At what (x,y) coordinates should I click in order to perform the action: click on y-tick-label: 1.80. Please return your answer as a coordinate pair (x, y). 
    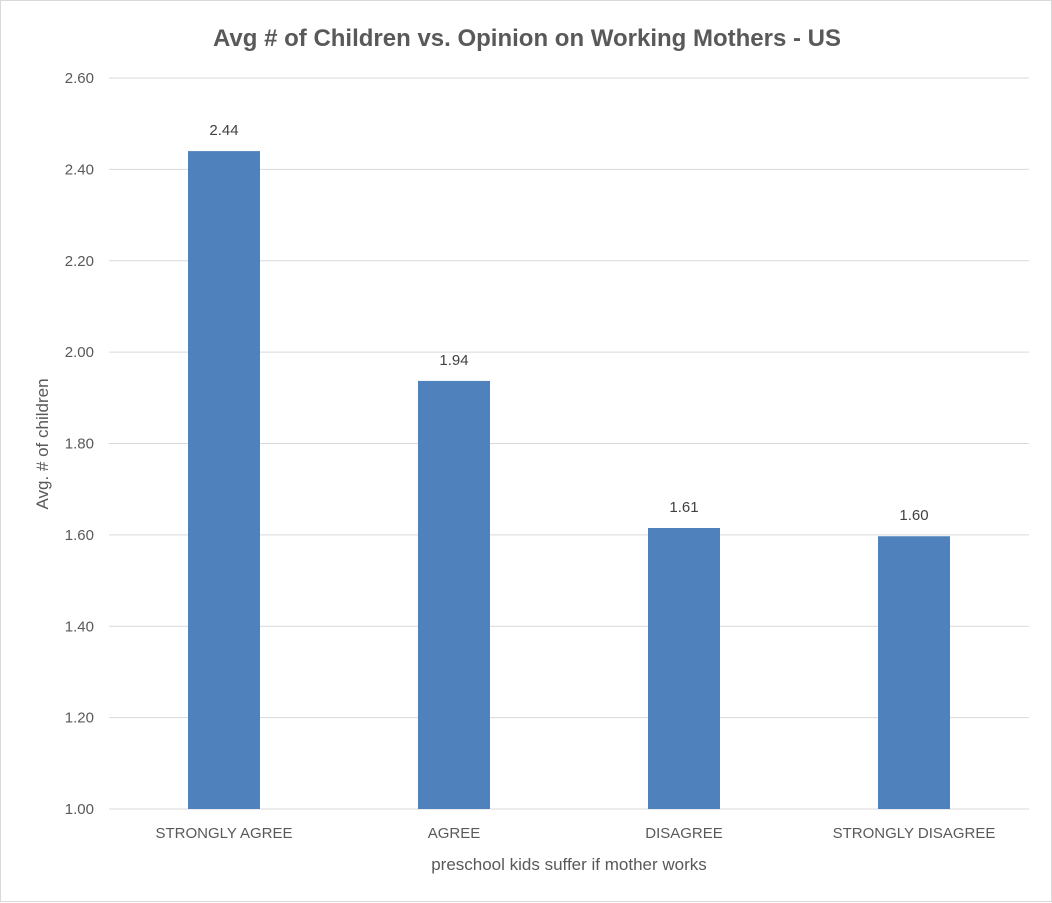
    Looking at the image, I should click on (79, 444).